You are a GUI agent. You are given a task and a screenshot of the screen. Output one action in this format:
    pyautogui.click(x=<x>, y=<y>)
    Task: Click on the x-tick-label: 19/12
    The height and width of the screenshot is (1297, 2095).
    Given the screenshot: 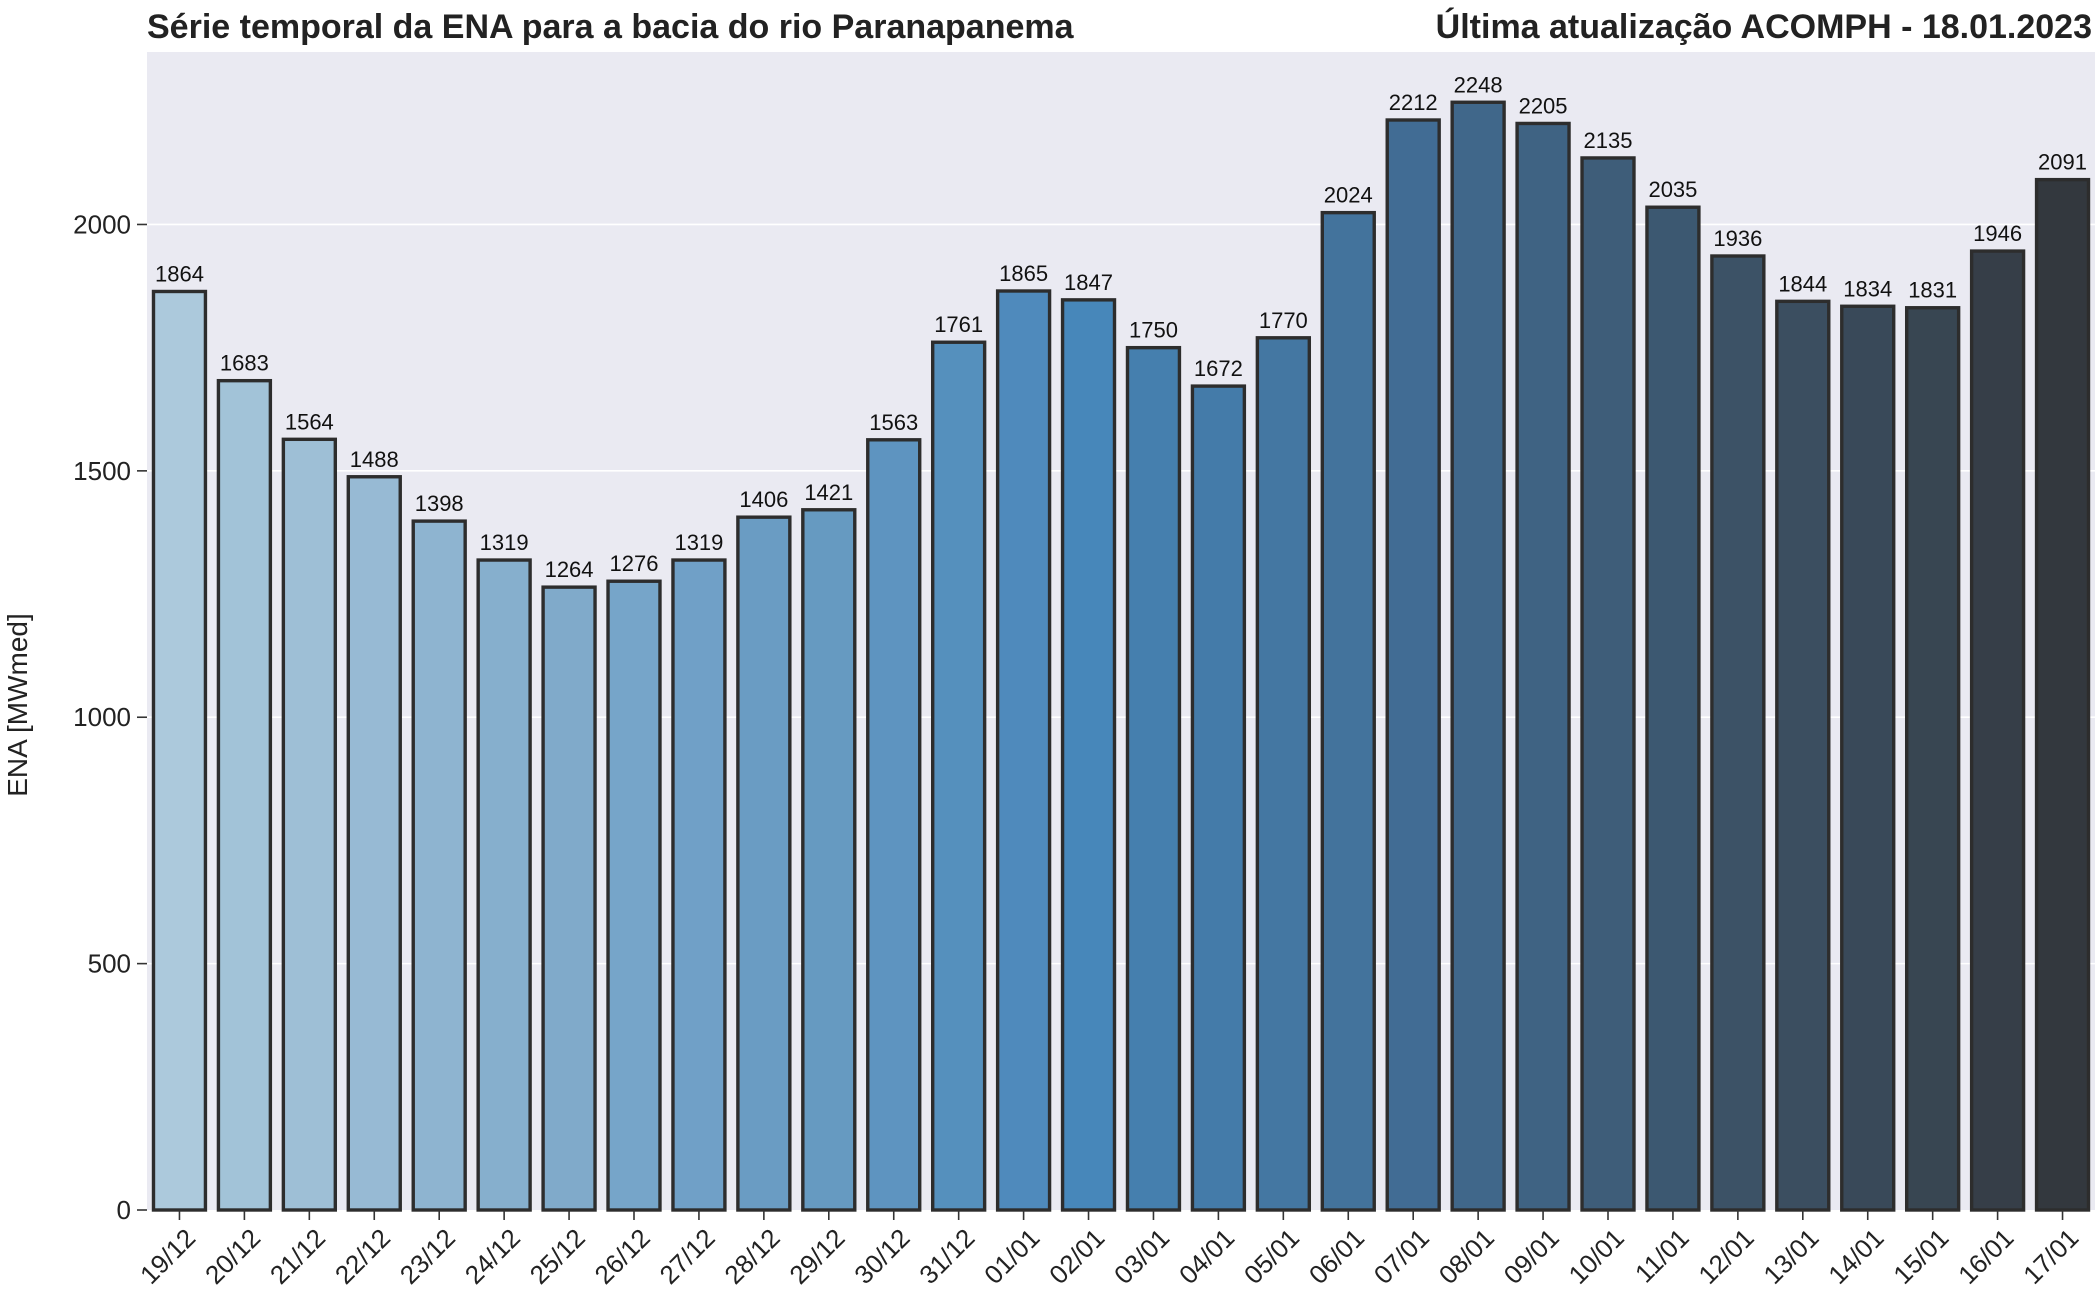 What is the action you would take?
    pyautogui.click(x=167, y=1256)
    